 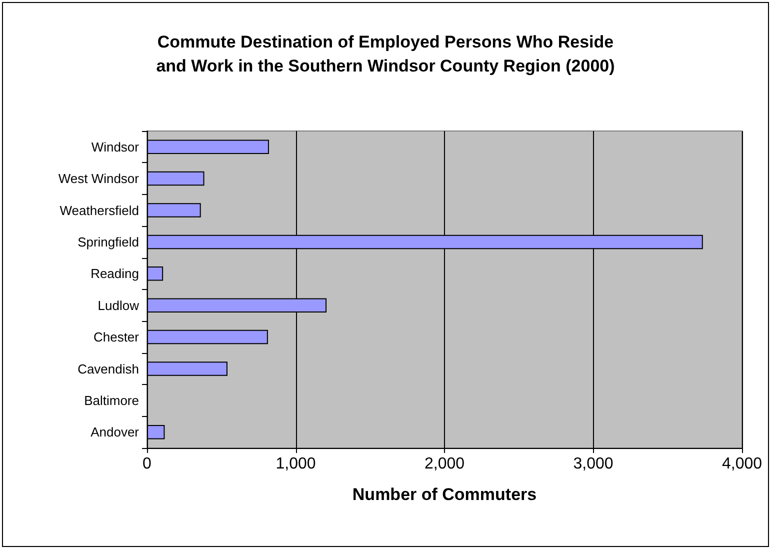 What do you see at coordinates (296, 464) in the screenshot?
I see `x-tick-label: 1,000` at bounding box center [296, 464].